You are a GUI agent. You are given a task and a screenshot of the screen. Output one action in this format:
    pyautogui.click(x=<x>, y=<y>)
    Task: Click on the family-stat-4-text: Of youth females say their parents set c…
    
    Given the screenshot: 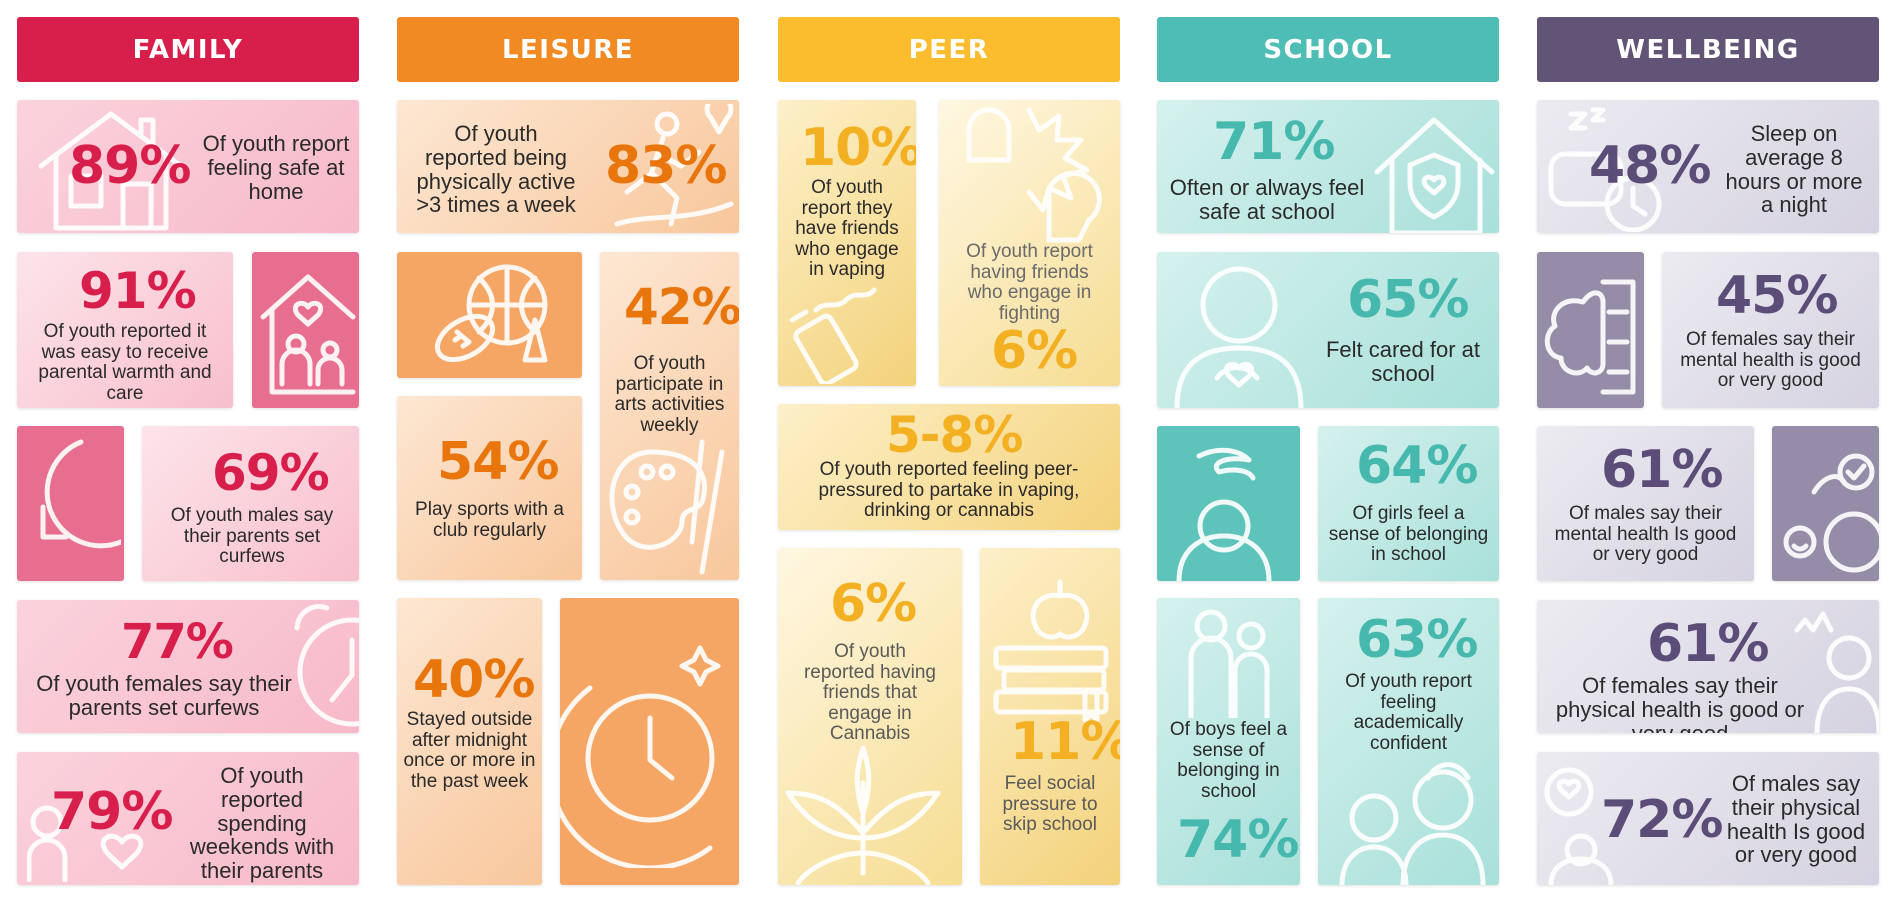 What is the action you would take?
    pyautogui.click(x=164, y=695)
    